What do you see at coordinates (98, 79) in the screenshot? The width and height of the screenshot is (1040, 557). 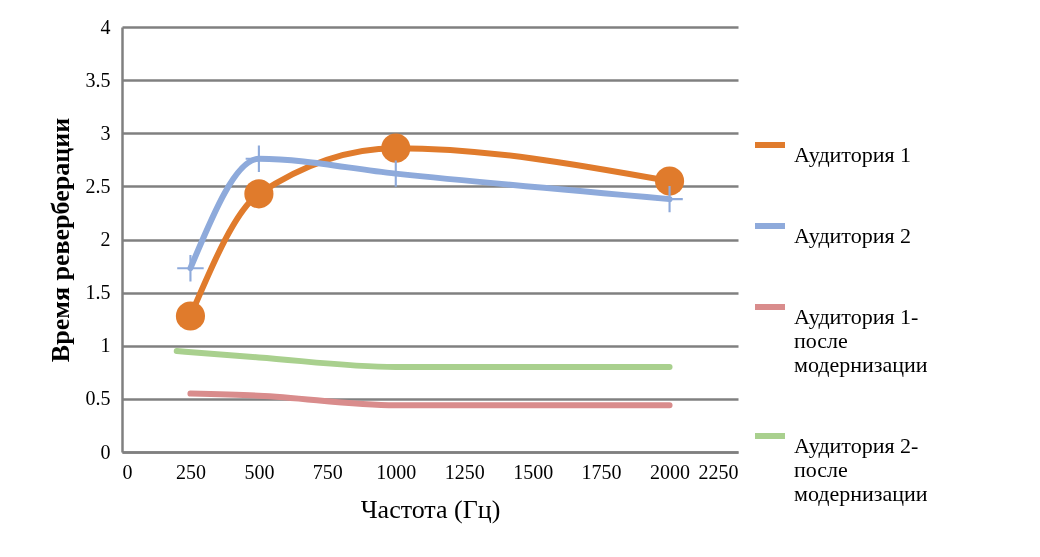 I see `y-tick-label: 3.5` at bounding box center [98, 79].